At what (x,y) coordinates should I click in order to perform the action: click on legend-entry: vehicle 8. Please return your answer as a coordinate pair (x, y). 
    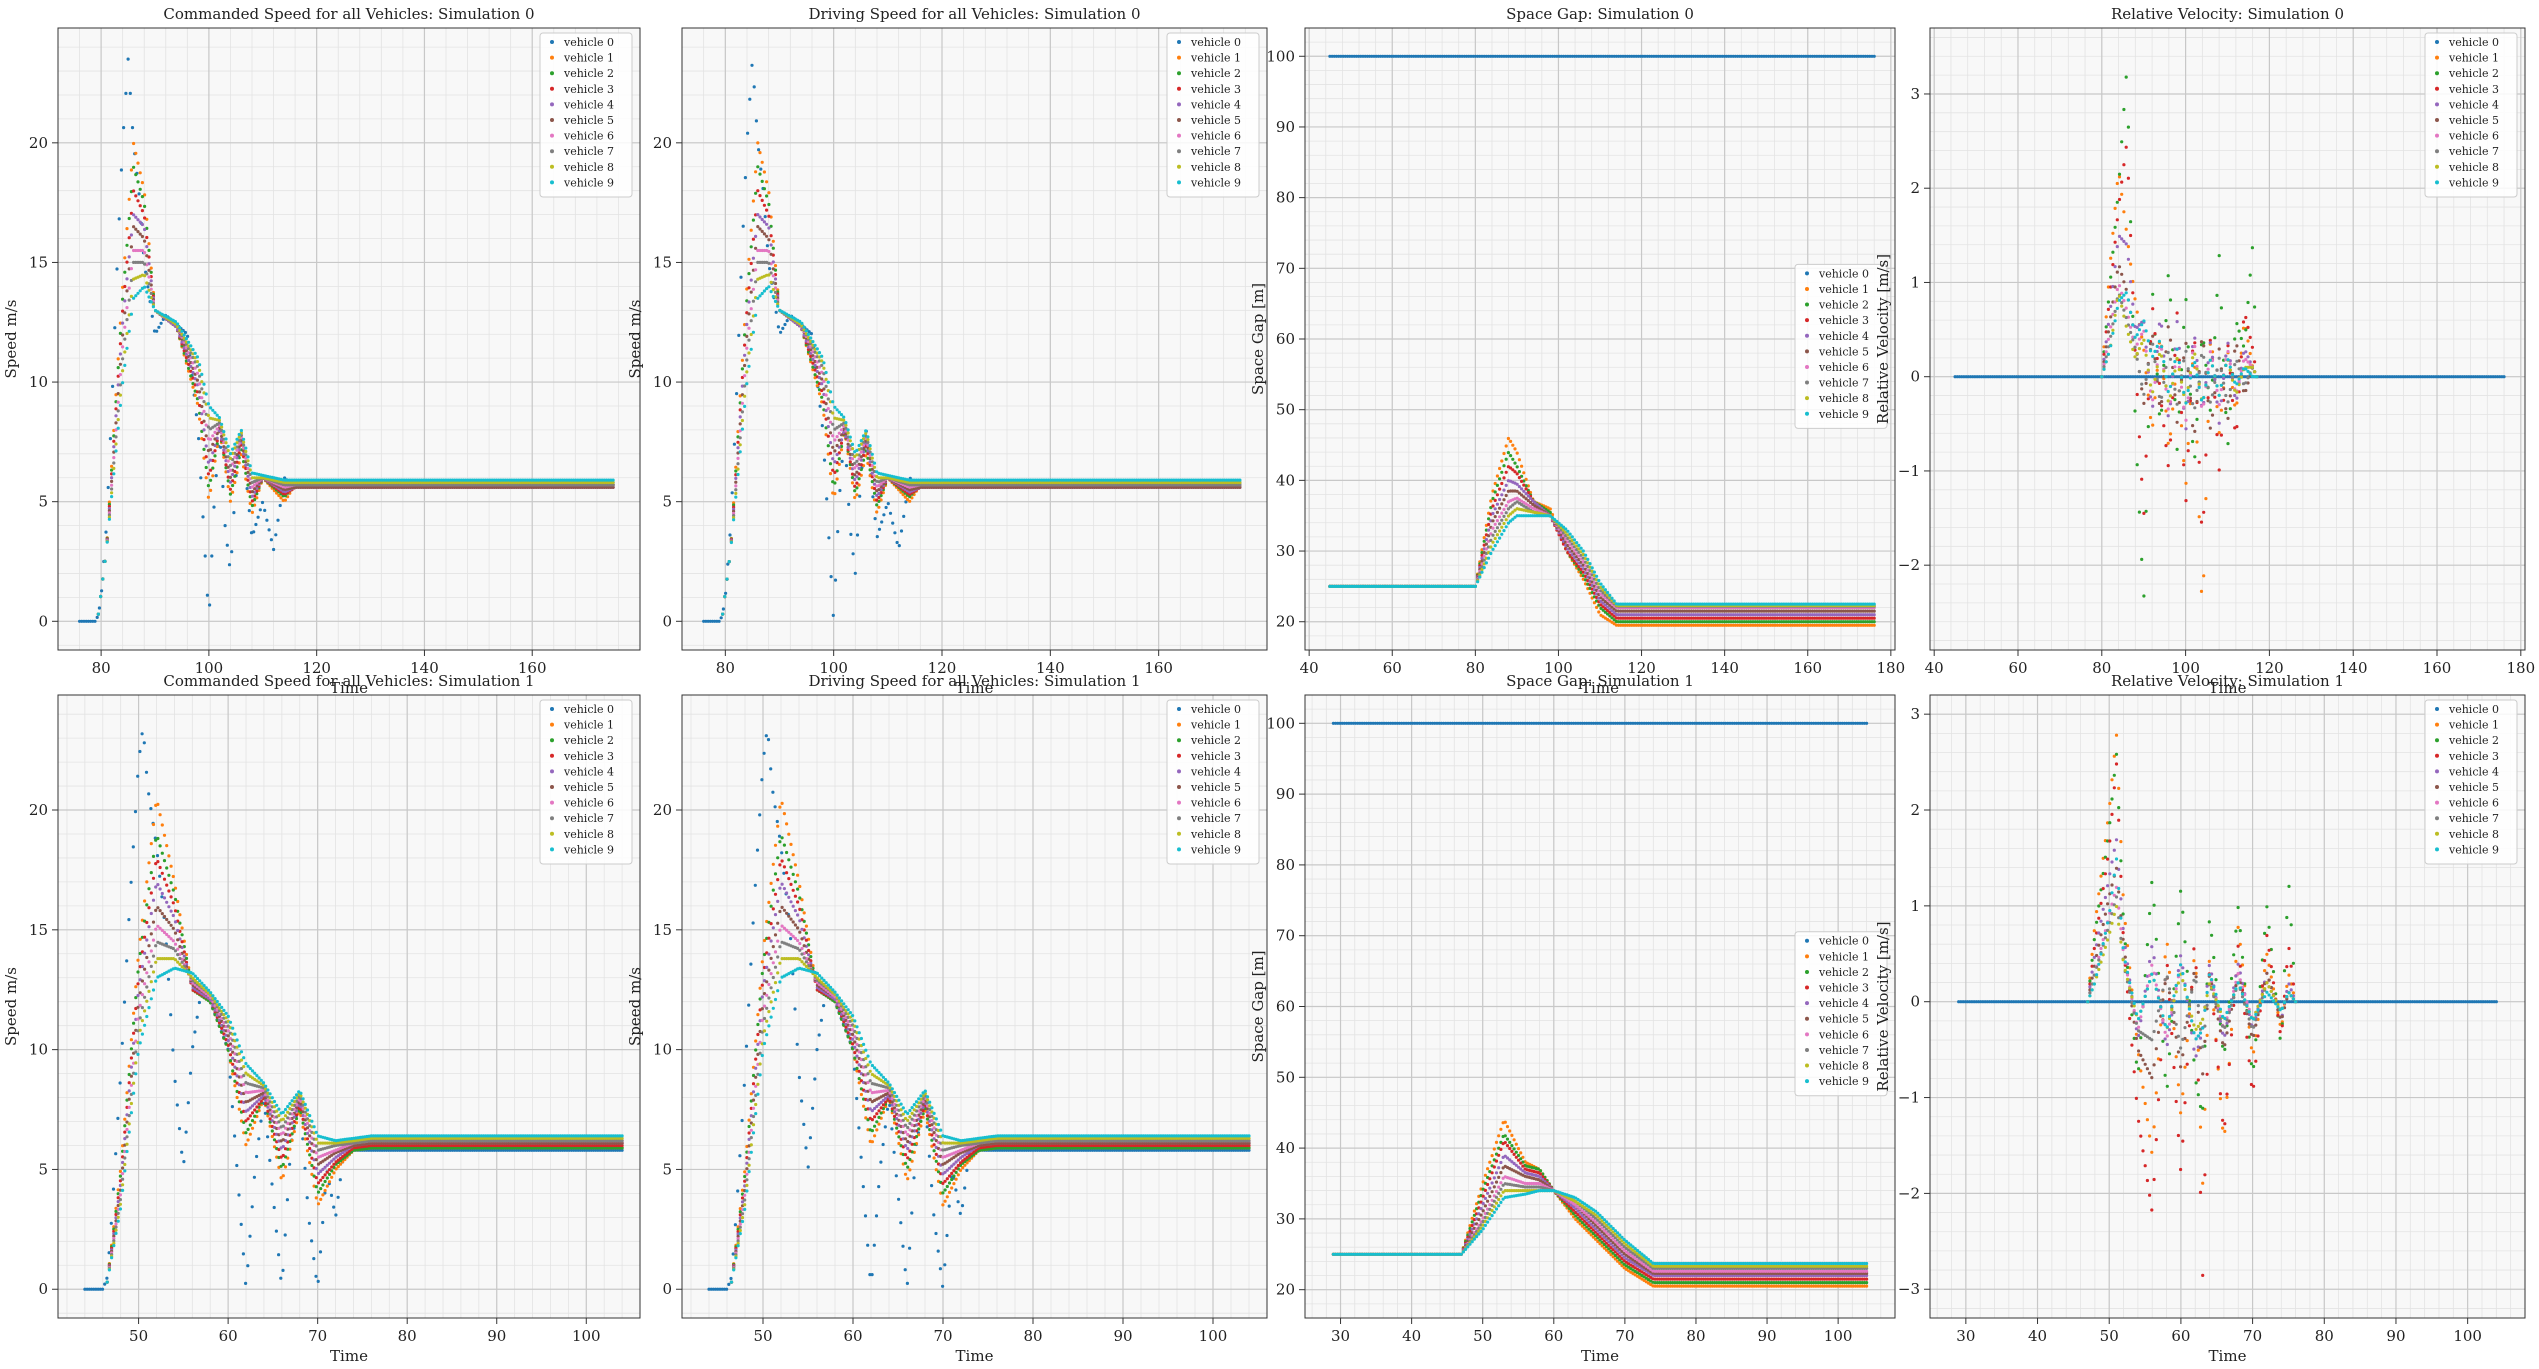
    Looking at the image, I should click on (588, 167).